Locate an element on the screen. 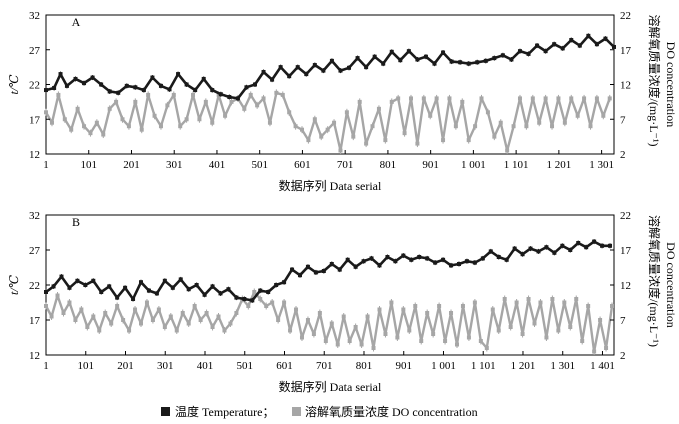 The image size is (679, 424). x-tick-label: 1 301 is located at coordinates (562, 366).